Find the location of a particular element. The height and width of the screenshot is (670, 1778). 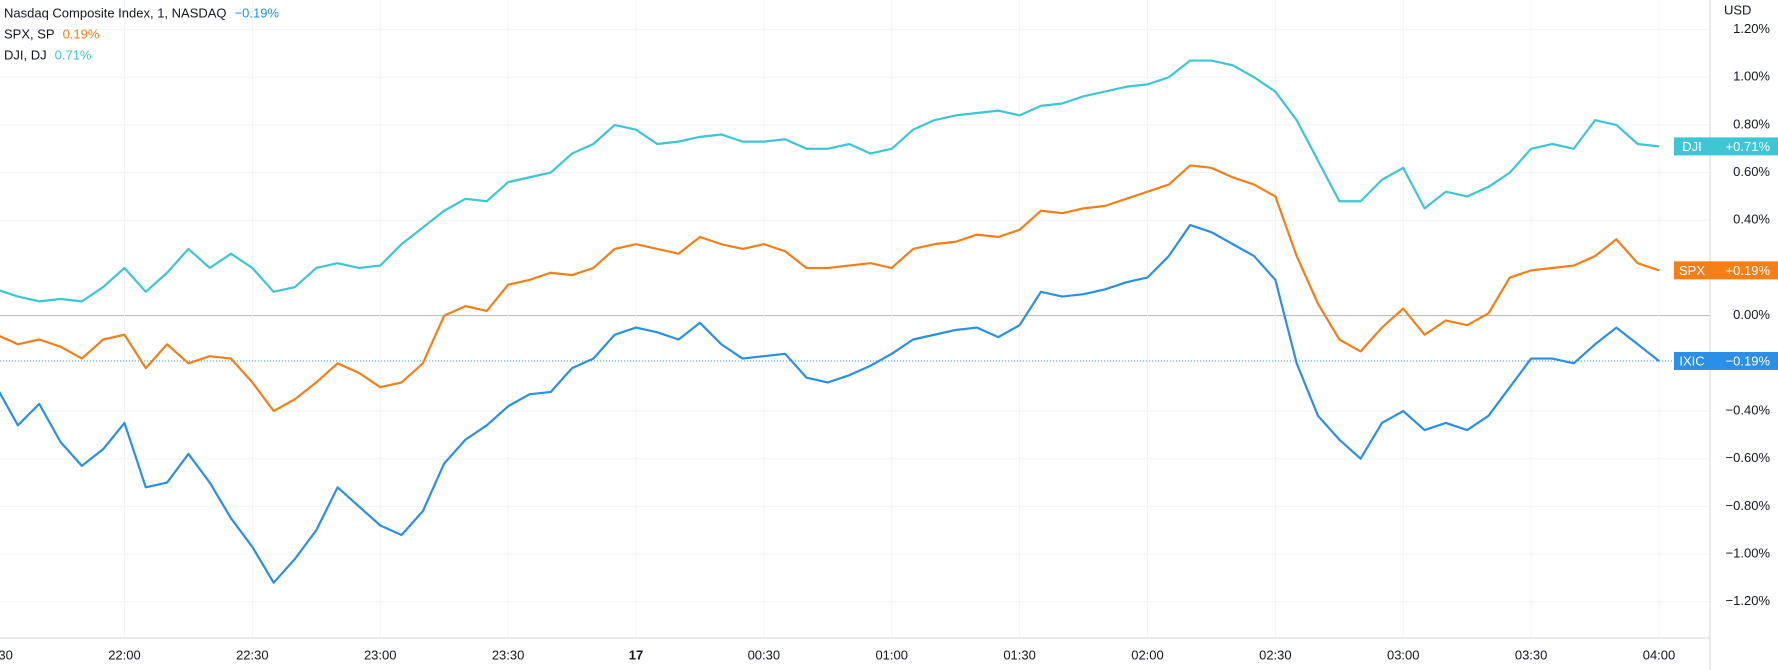

x-tick-label: 03:30 is located at coordinates (1531, 654).